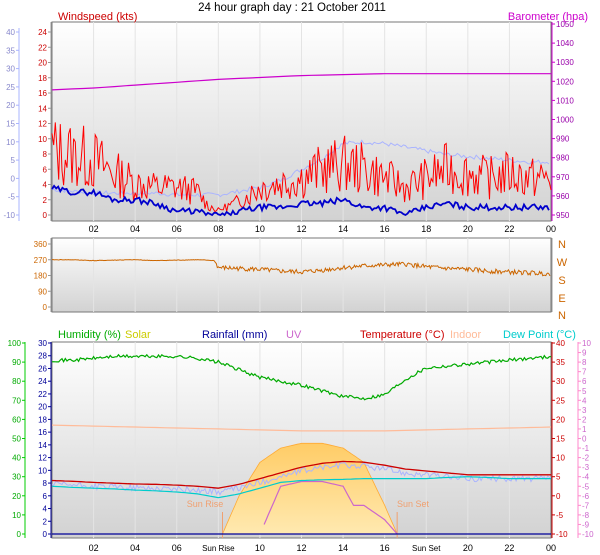 The height and width of the screenshot is (555, 600). What do you see at coordinates (45, 169) in the screenshot?
I see `windspeed-axis-tick-label: 6` at bounding box center [45, 169].